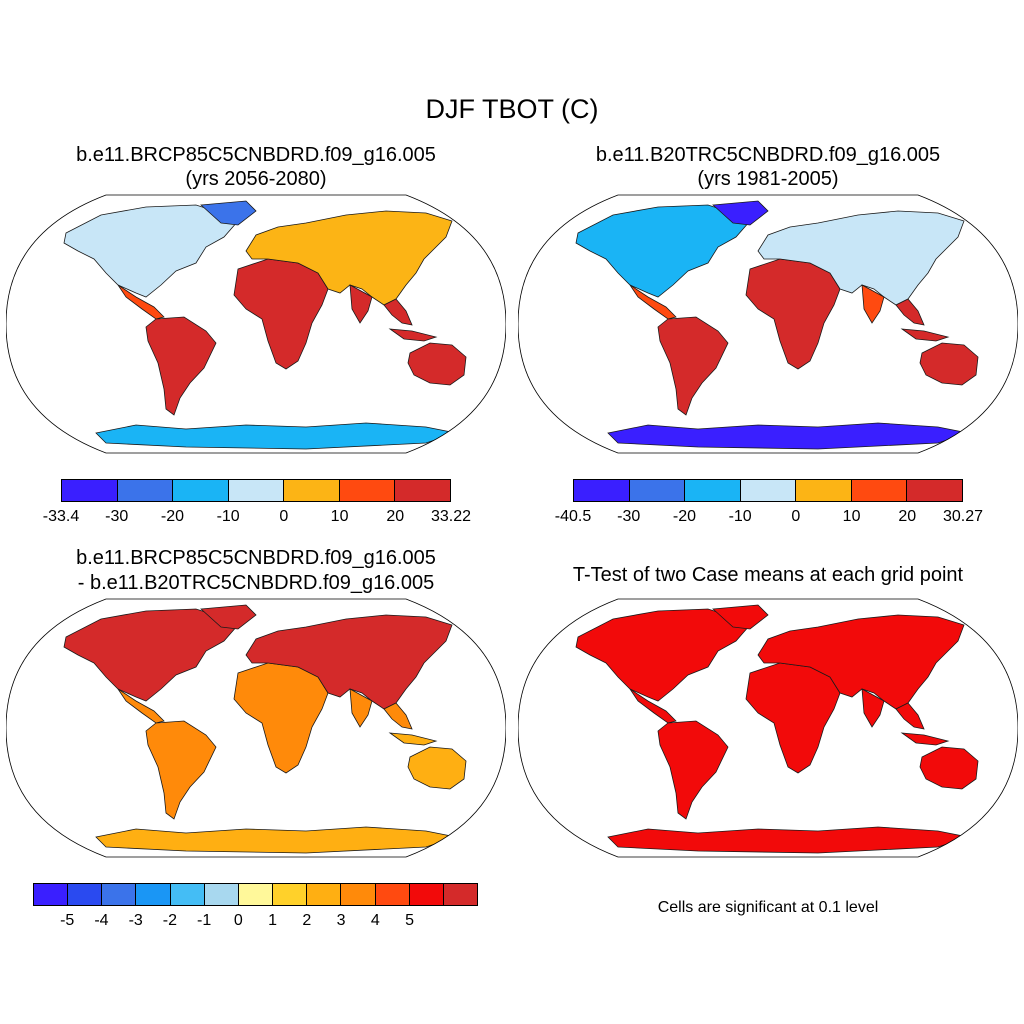 The width and height of the screenshot is (1024, 1024). Describe the element at coordinates (341, 920) in the screenshot. I see `colorbar-tick-label: 3` at that location.